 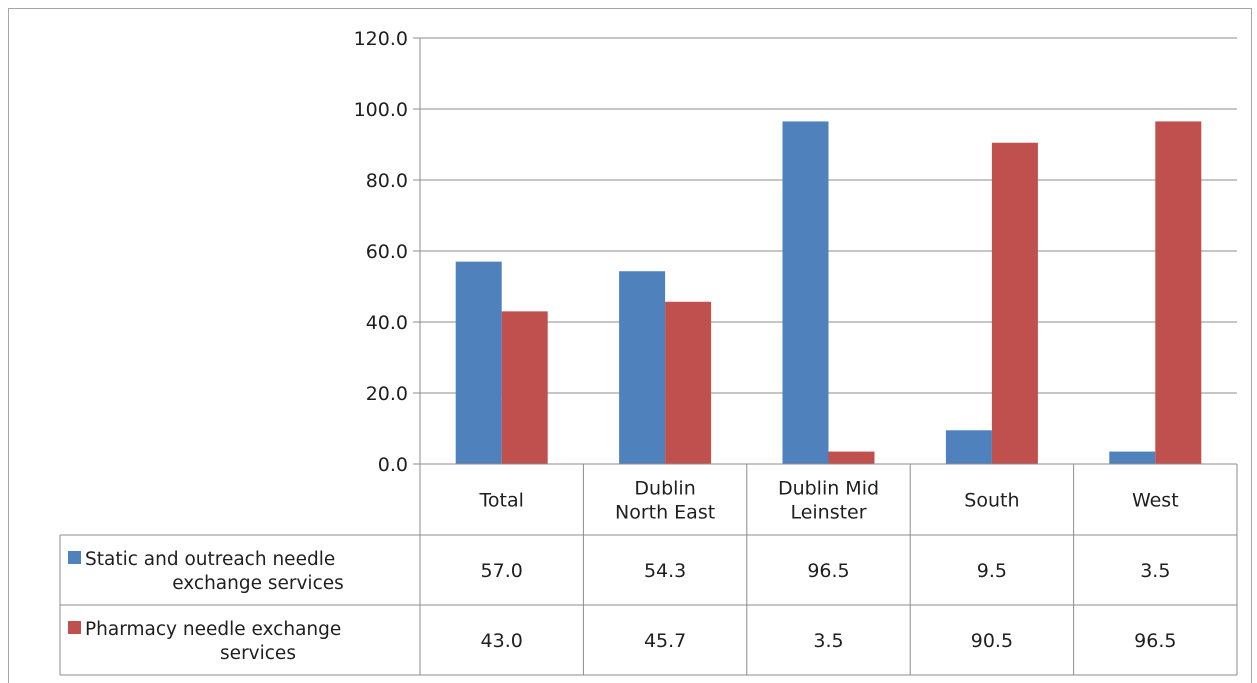 I want to click on category-label: West, so click(x=1155, y=501).